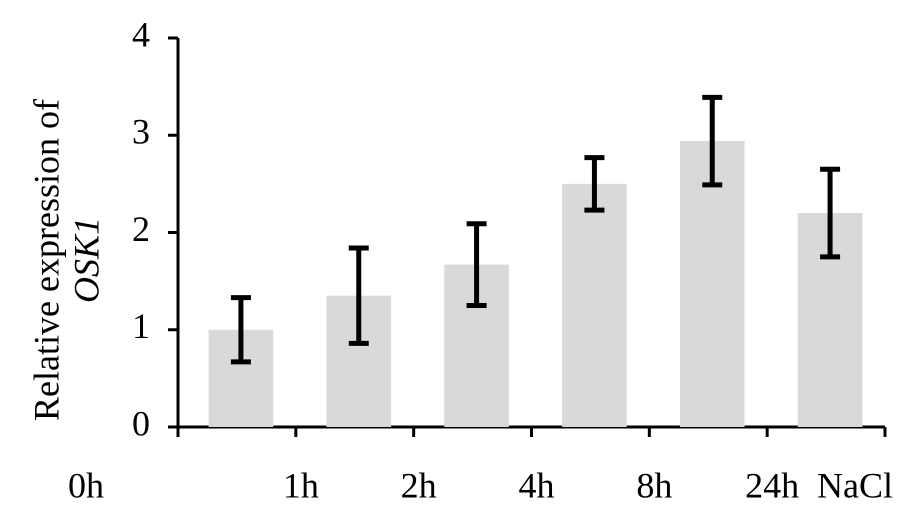  I want to click on x-tick-label: 4h, so click(537, 485).